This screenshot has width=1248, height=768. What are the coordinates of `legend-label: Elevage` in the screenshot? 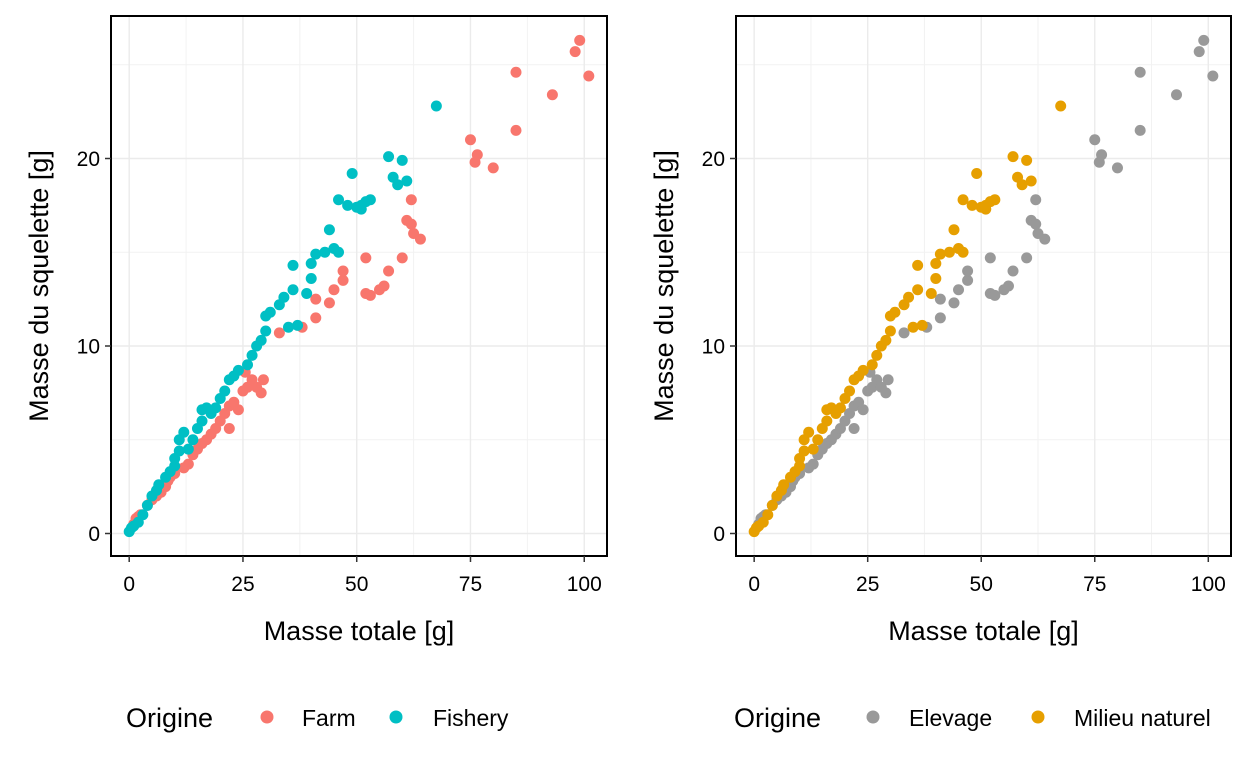 It's located at (950, 718).